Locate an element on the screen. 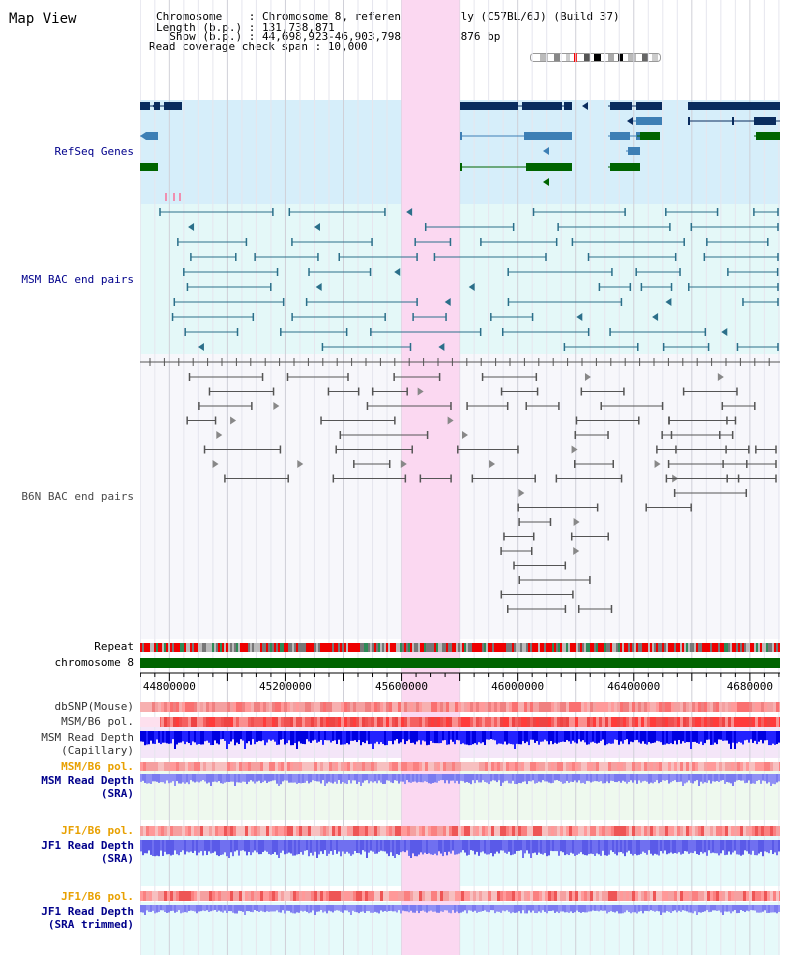 The height and width of the screenshot is (955, 800). msm-bac-track is located at coordinates (469, 279).